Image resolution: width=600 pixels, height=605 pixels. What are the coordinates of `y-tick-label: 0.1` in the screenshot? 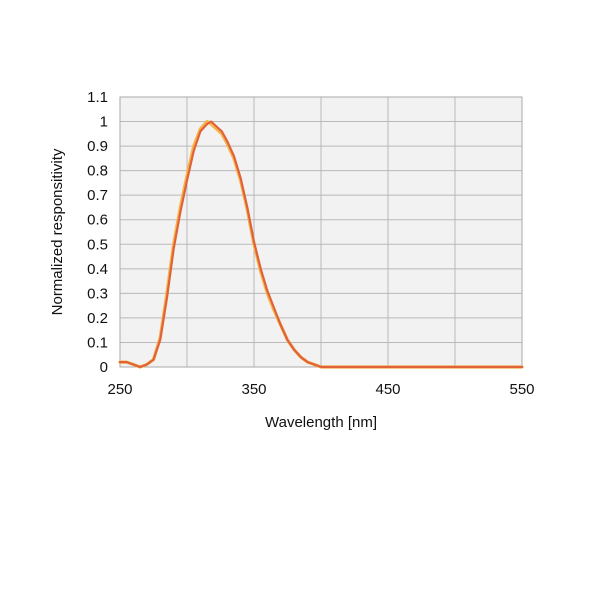 It's located at (97, 342).